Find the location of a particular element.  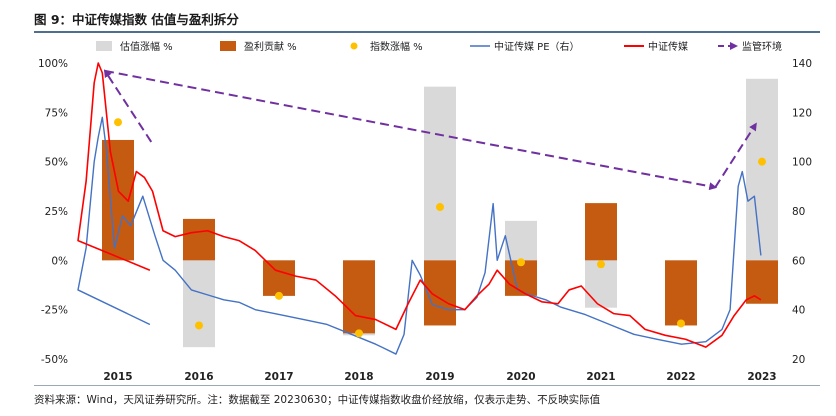

left-tick-label: 25% is located at coordinates (56, 212).